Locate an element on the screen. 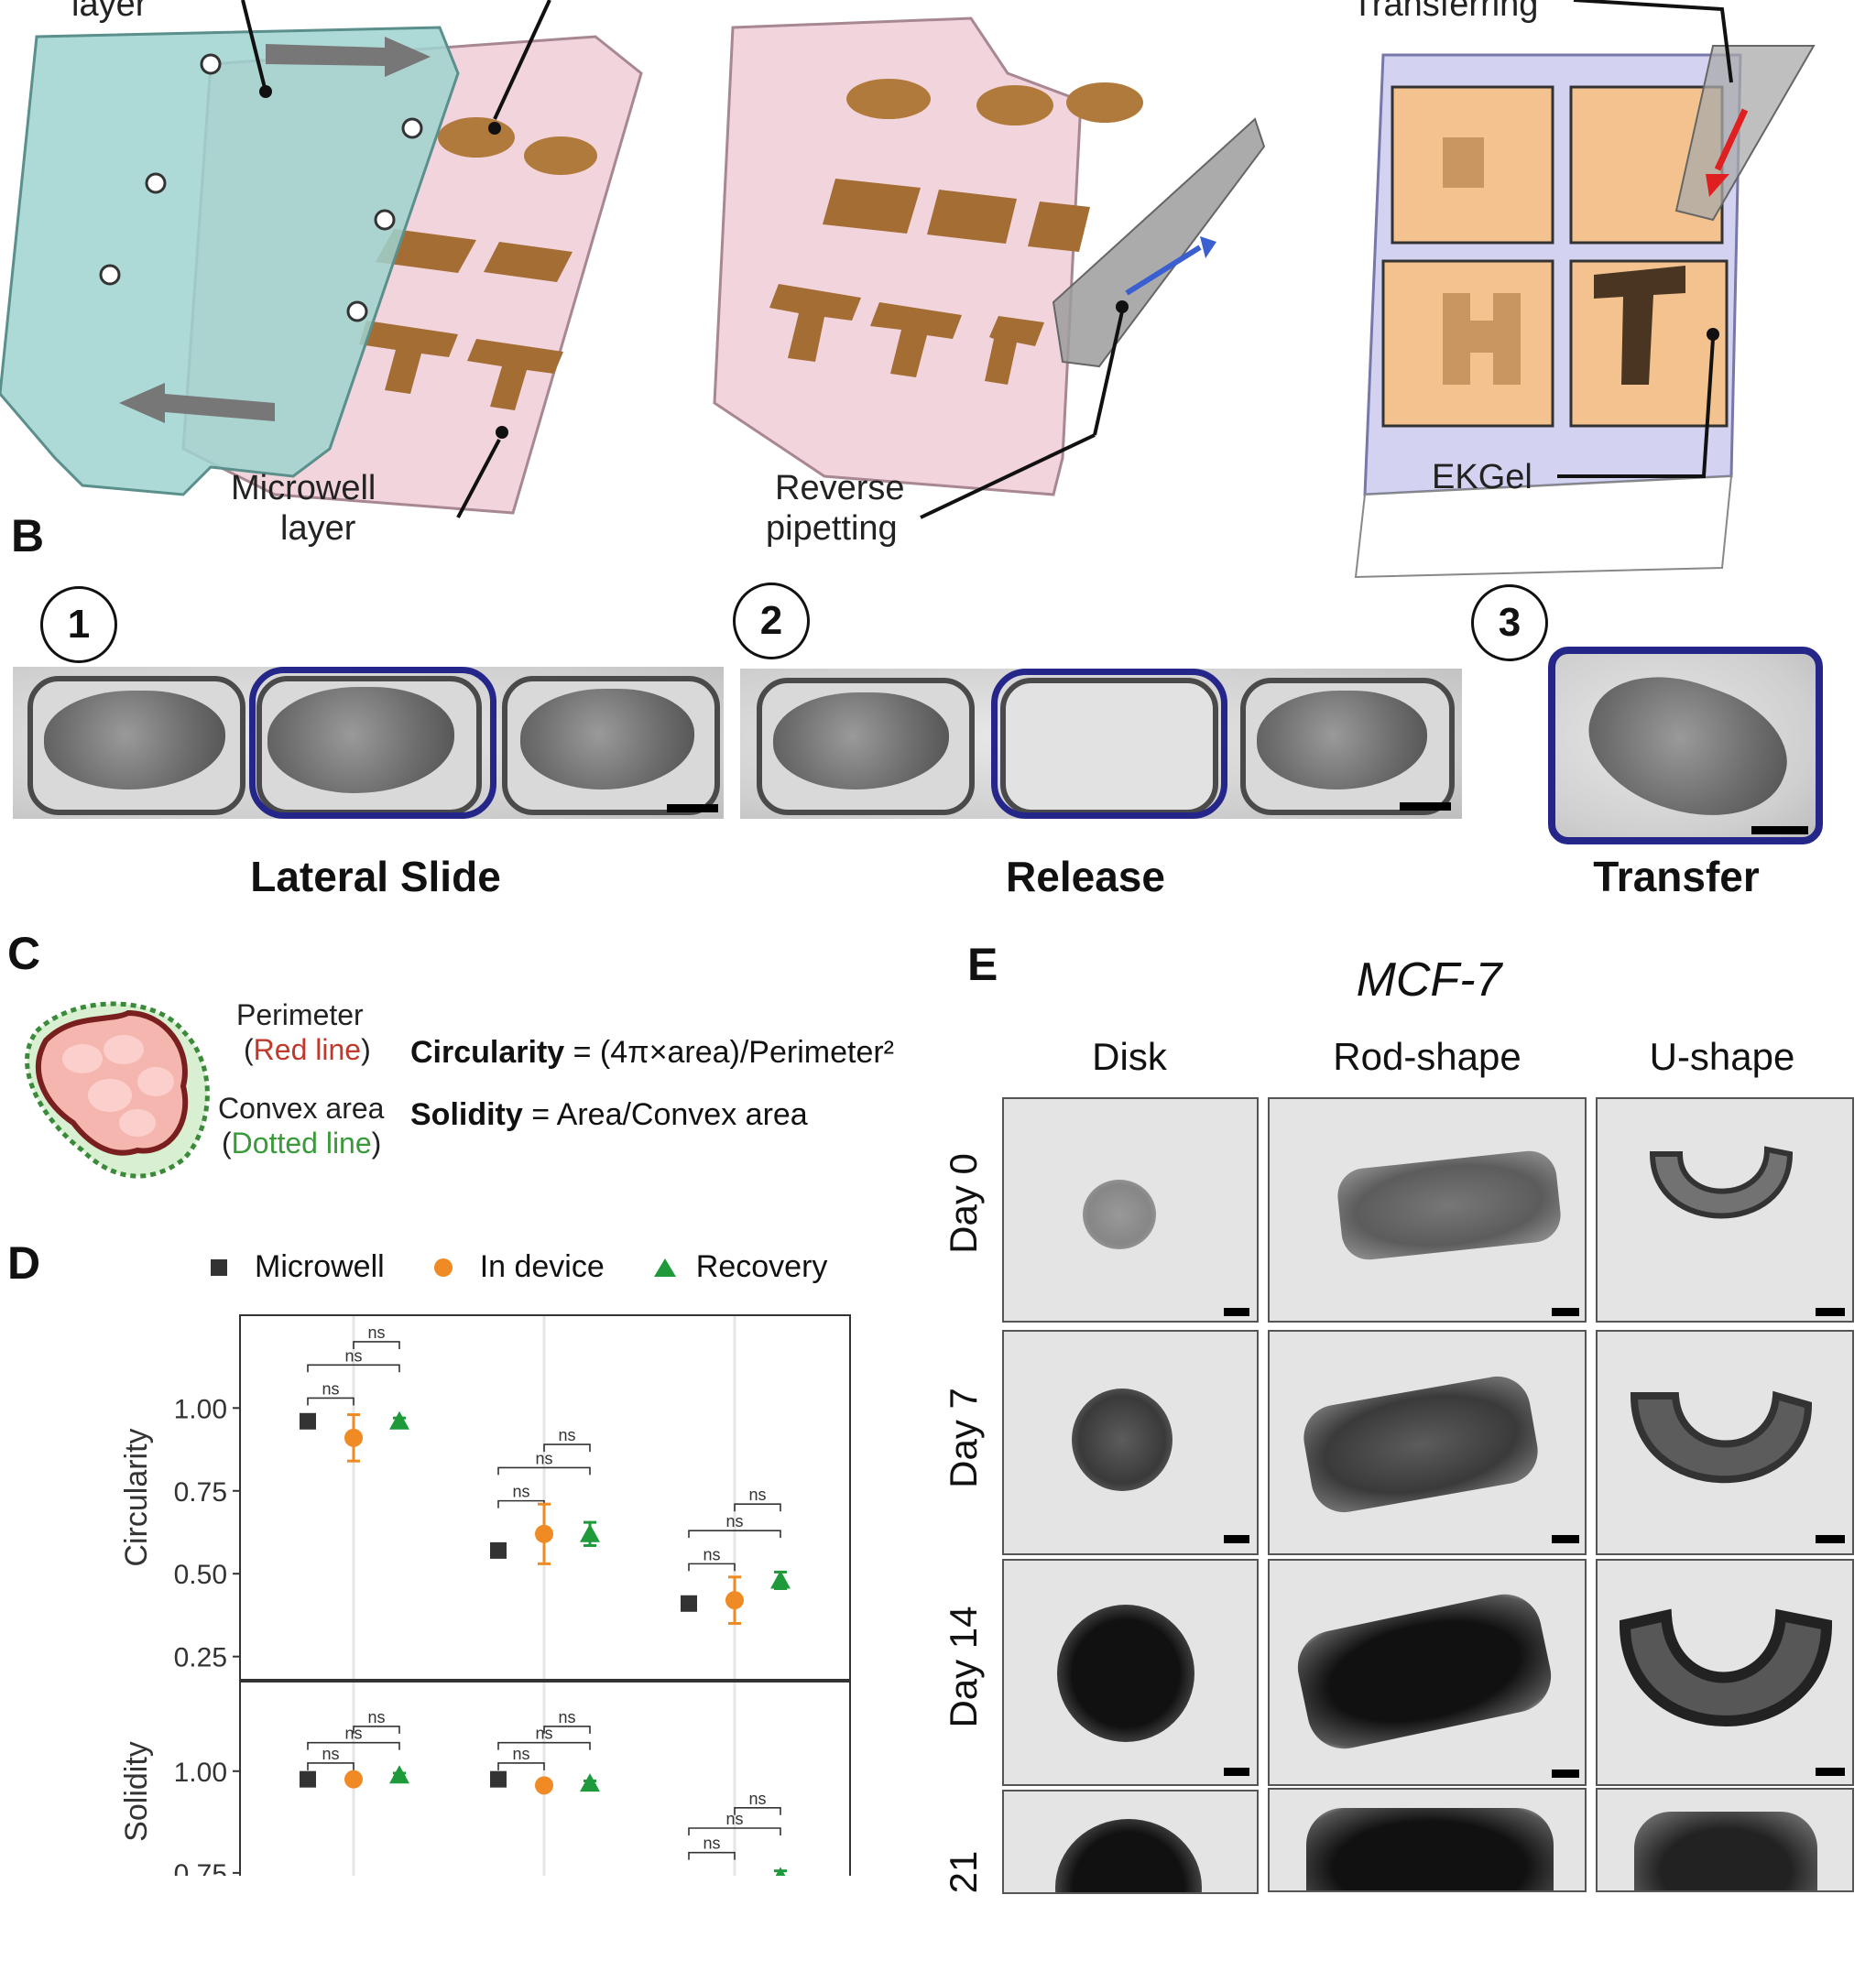 Image resolution: width=1876 pixels, height=1982 pixels. legend-label: Recovery is located at coordinates (761, 1266).